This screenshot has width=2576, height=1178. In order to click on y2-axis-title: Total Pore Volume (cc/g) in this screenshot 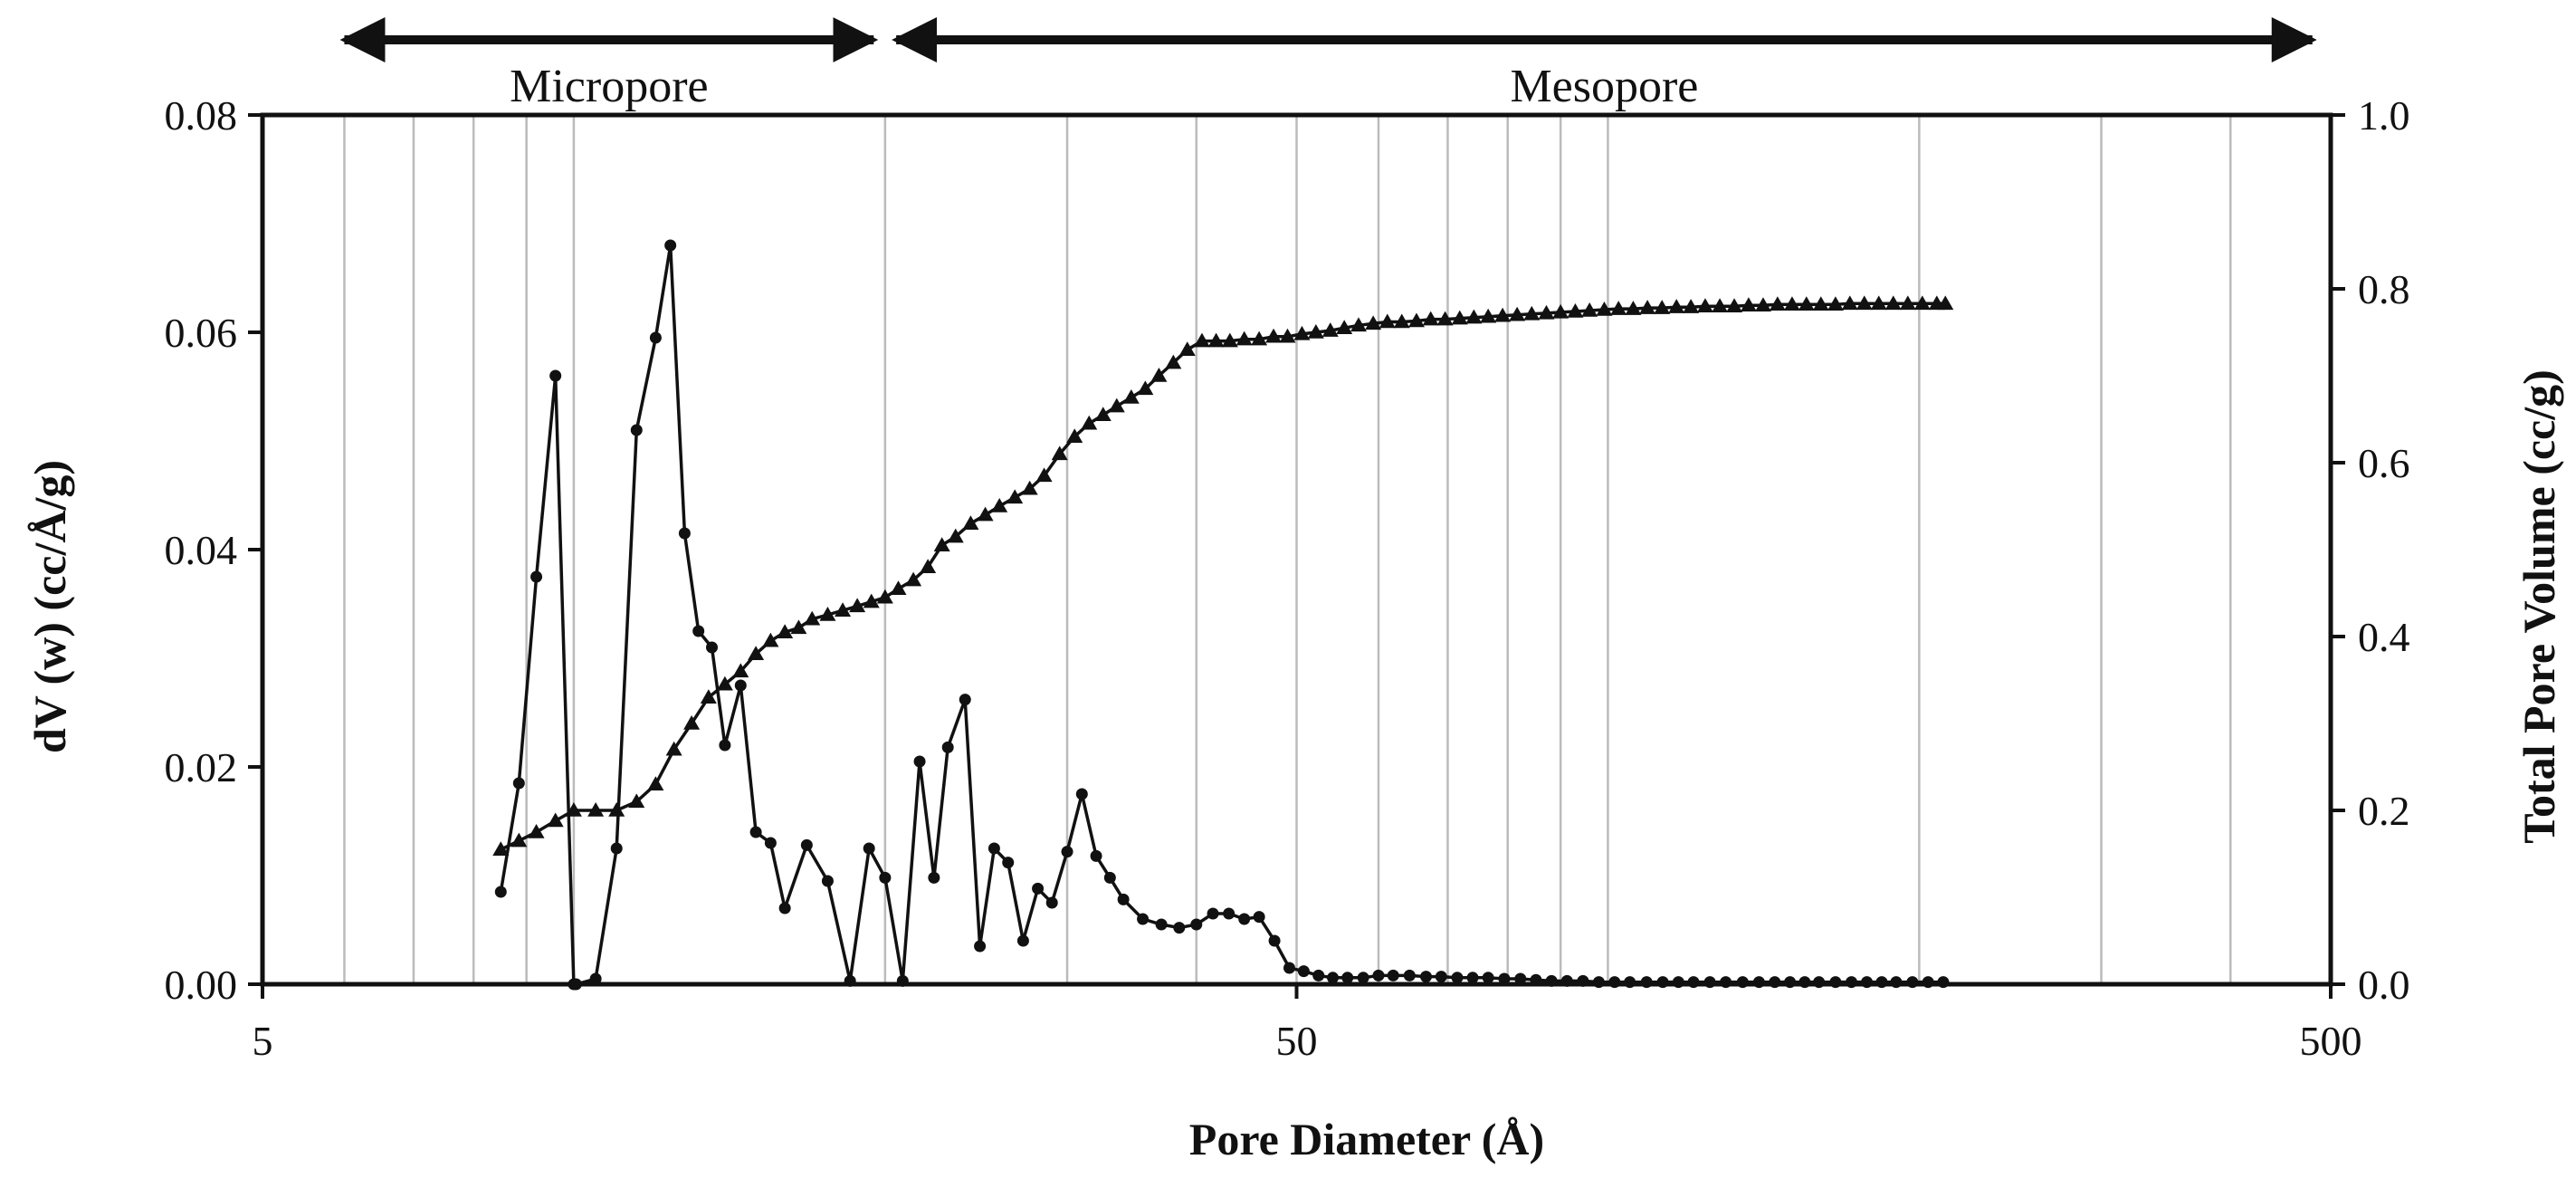, I will do `click(2539, 606)`.